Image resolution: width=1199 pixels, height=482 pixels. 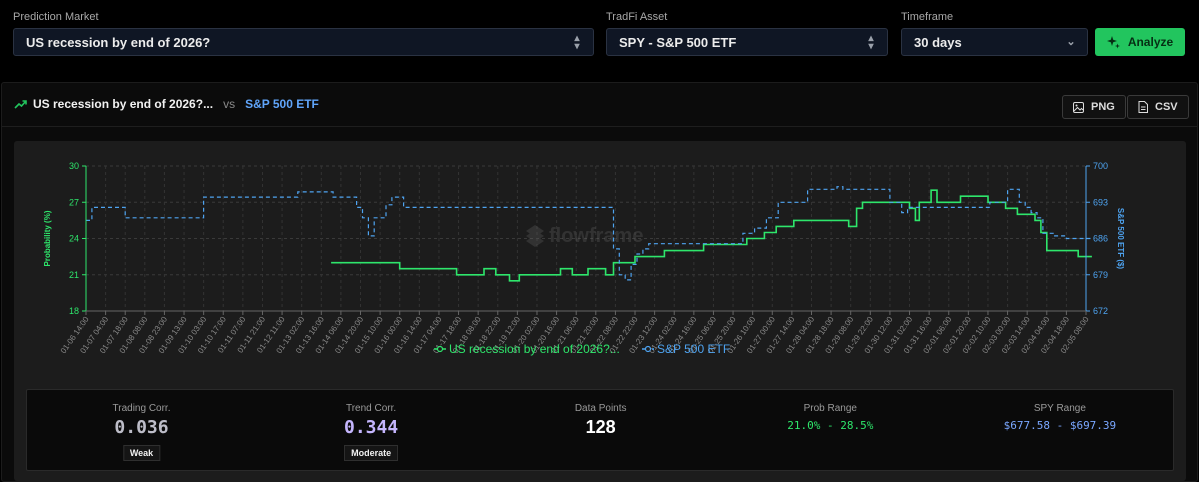 I want to click on stat-label: Trend Corr., so click(x=371, y=408).